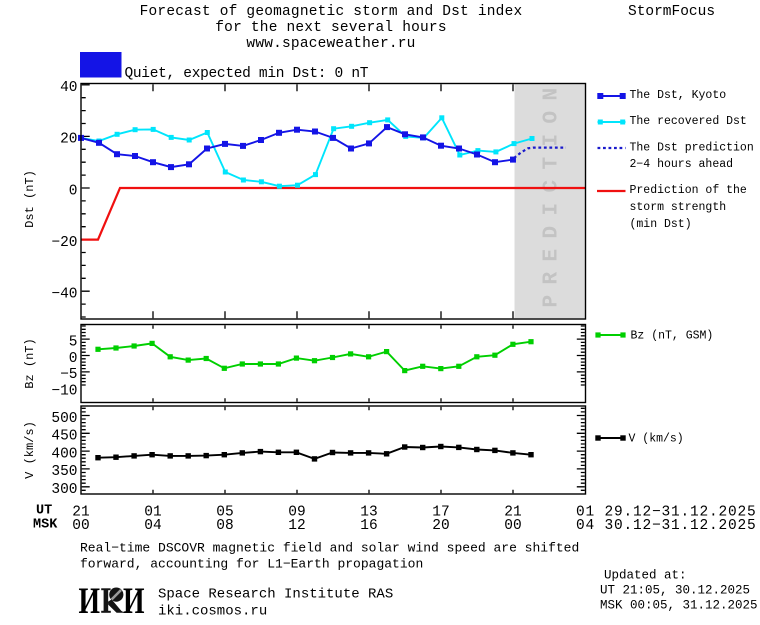  What do you see at coordinates (45, 525) in the screenshot?
I see `svg-text: MSK` at bounding box center [45, 525].